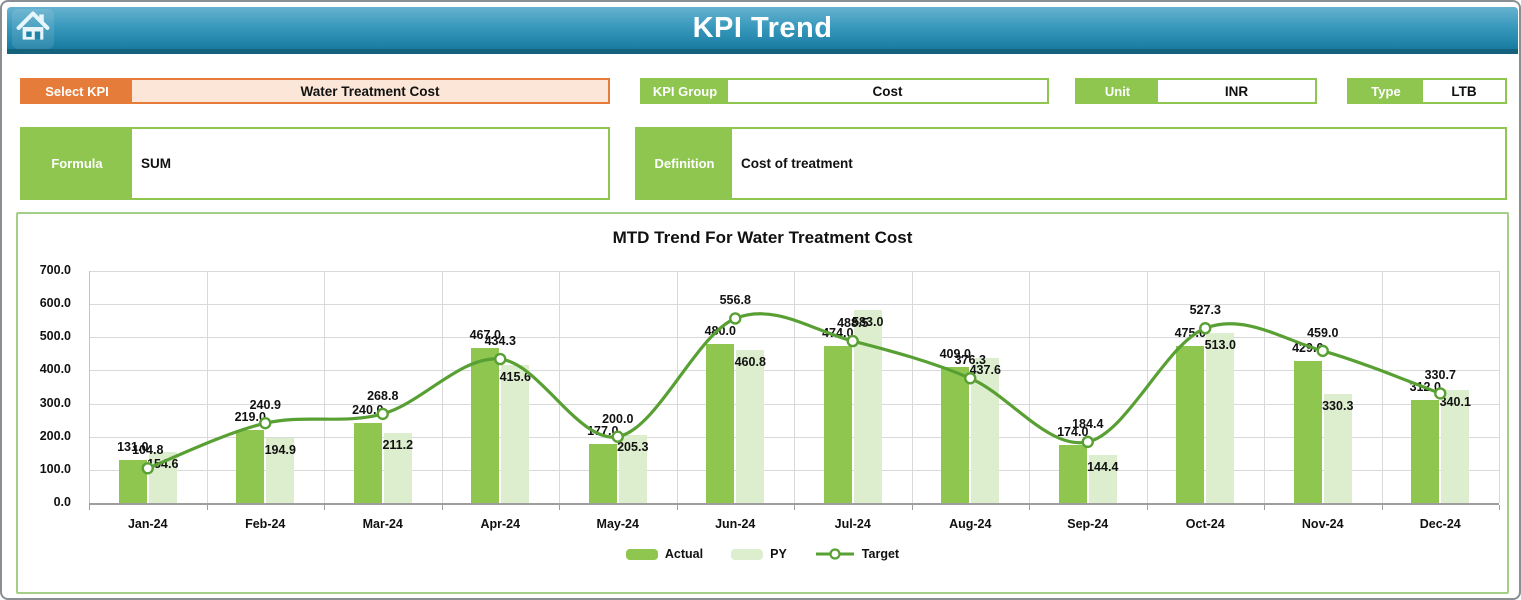 Image resolution: width=1521 pixels, height=600 pixels. What do you see at coordinates (970, 360) in the screenshot?
I see `data-label-target: 376.3` at bounding box center [970, 360].